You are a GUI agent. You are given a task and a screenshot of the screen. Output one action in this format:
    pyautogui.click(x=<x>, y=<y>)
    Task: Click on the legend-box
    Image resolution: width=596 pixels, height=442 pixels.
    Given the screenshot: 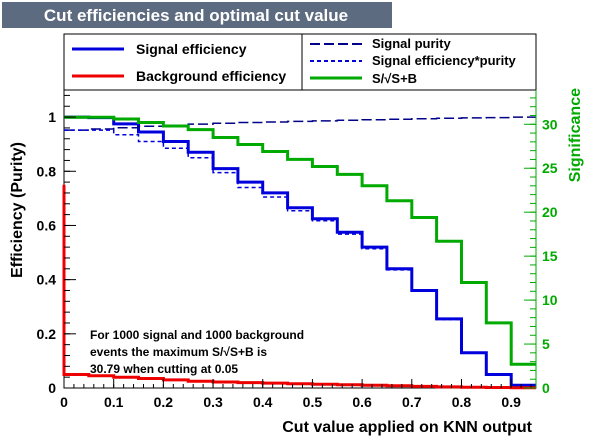 What is the action you would take?
    pyautogui.click(x=300, y=62)
    